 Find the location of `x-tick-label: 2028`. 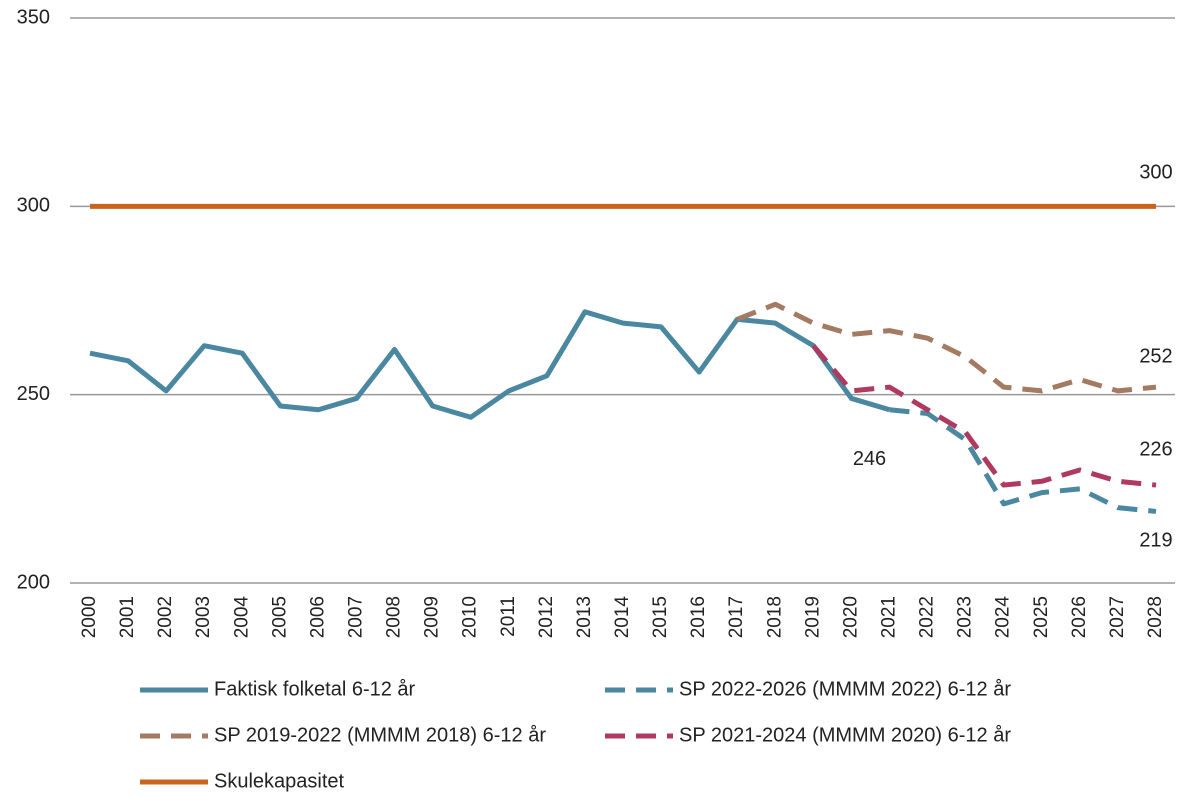

x-tick-label: 2028 is located at coordinates (1155, 617).